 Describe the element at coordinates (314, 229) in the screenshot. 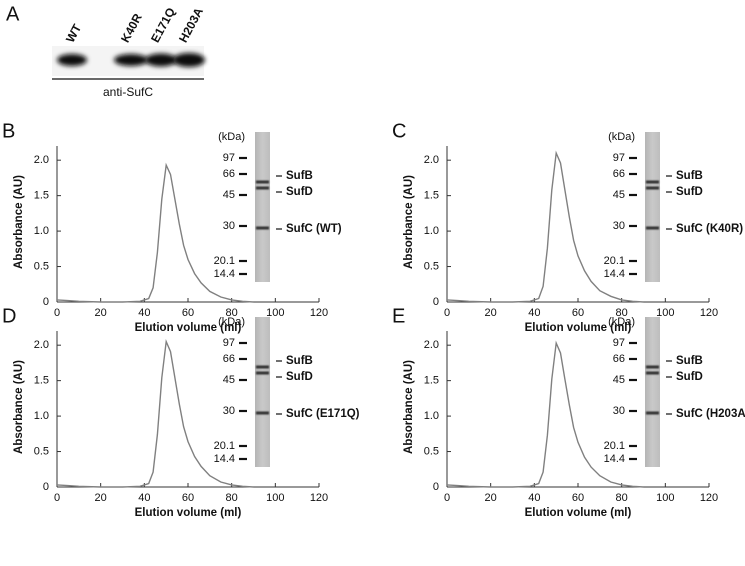

I see `band-label: SufC (WT)` at that location.